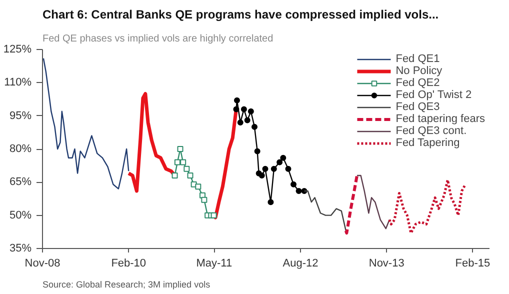 The width and height of the screenshot is (509, 294). I want to click on legend-label: Fed Tapering, so click(428, 143).